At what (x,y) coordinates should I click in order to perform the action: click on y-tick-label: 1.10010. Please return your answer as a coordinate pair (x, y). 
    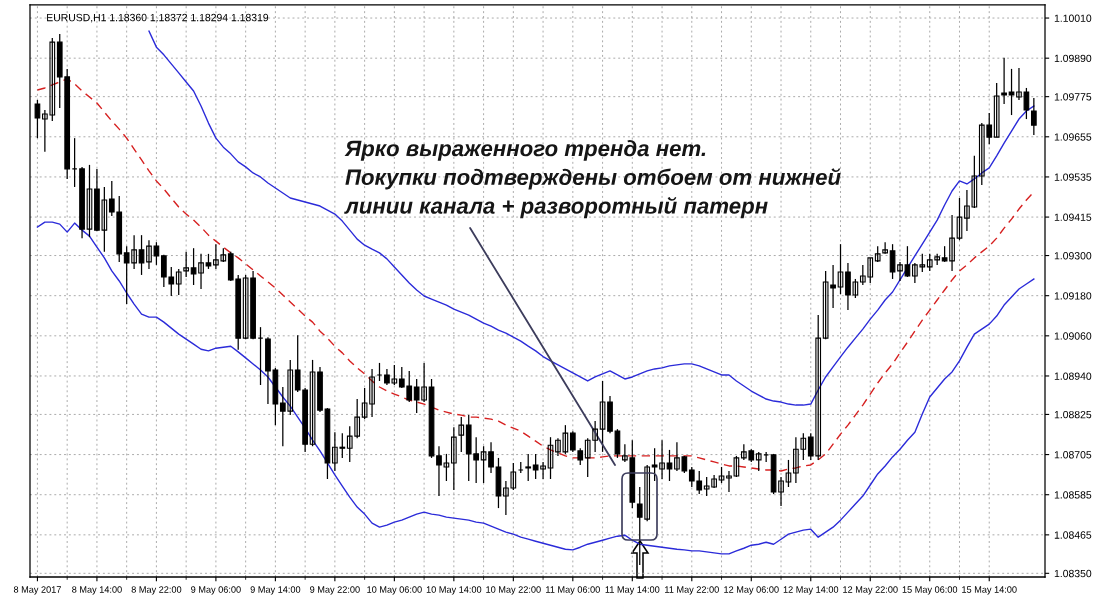
    Looking at the image, I should click on (1073, 18).